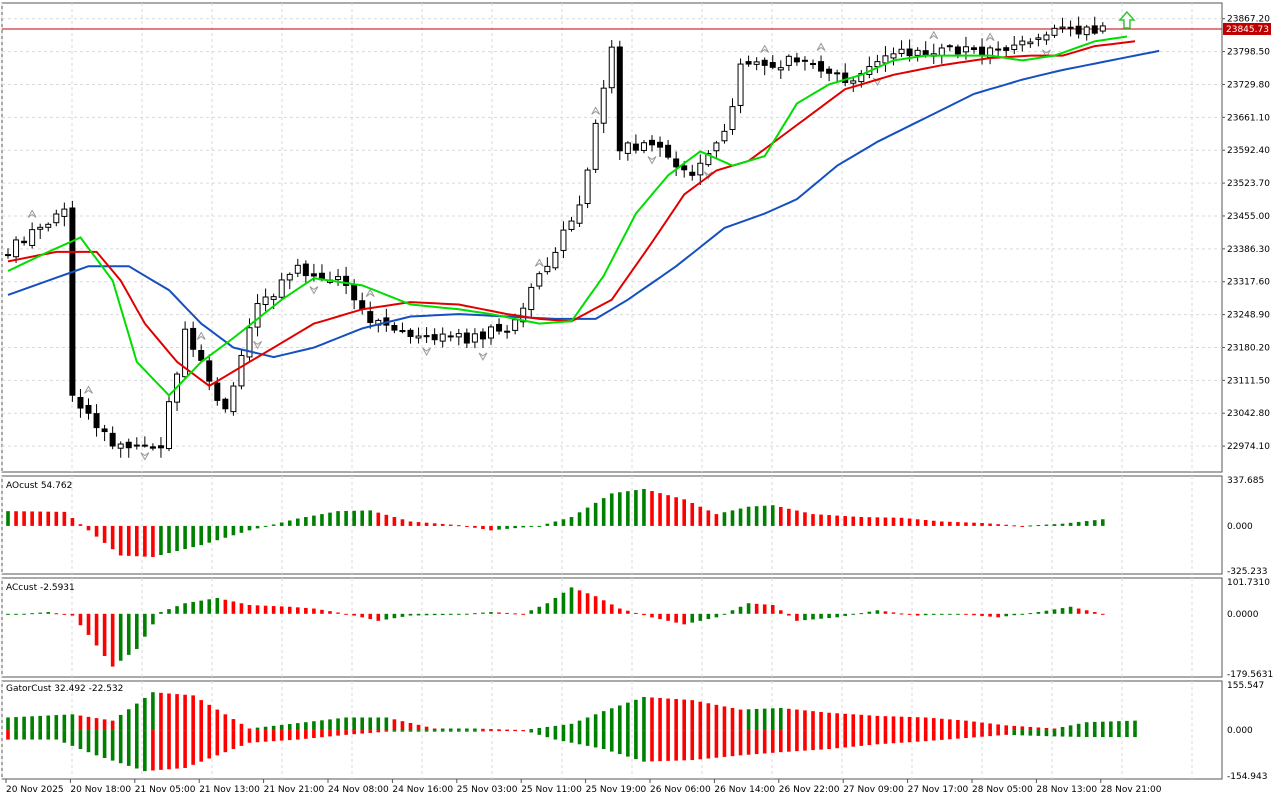  Describe the element at coordinates (634, 731) in the screenshot. I see `gator-panel: 155.547 0.000 -154.943` at that location.